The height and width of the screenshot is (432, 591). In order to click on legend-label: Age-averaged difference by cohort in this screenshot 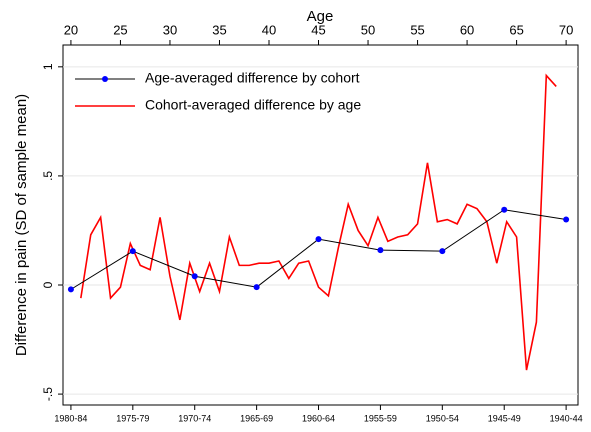, I will do `click(252, 78)`.